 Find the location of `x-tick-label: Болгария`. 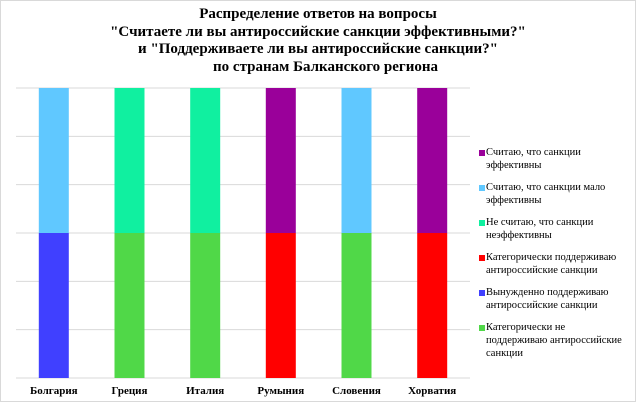

x-tick-label: Болгария is located at coordinates (54, 391).